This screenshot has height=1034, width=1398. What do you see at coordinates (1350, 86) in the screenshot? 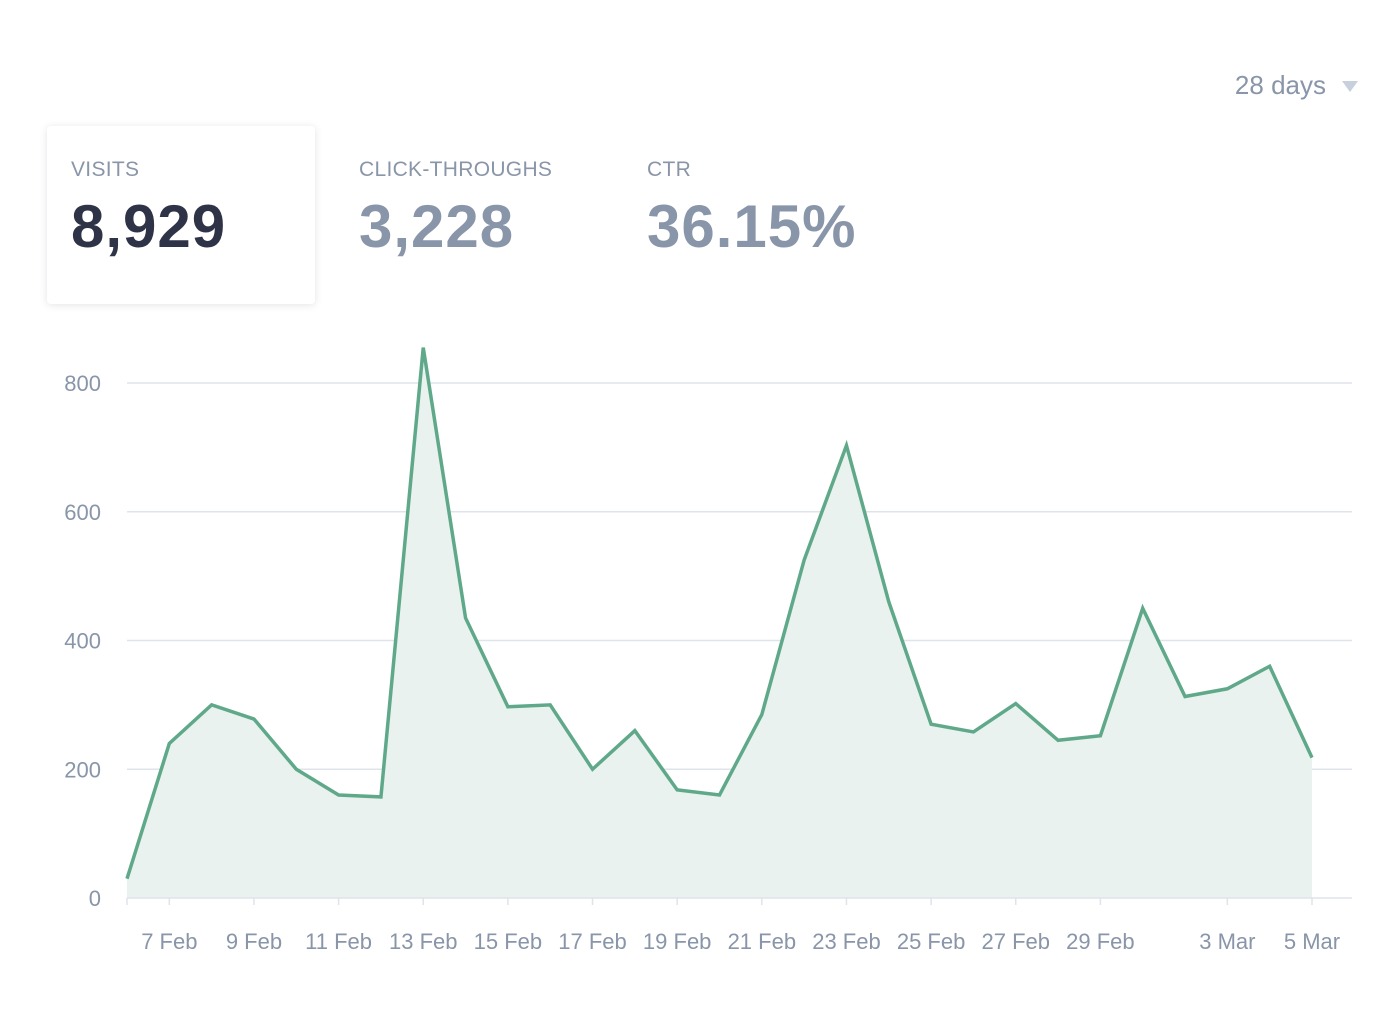
I see `caret-down-icon` at bounding box center [1350, 86].